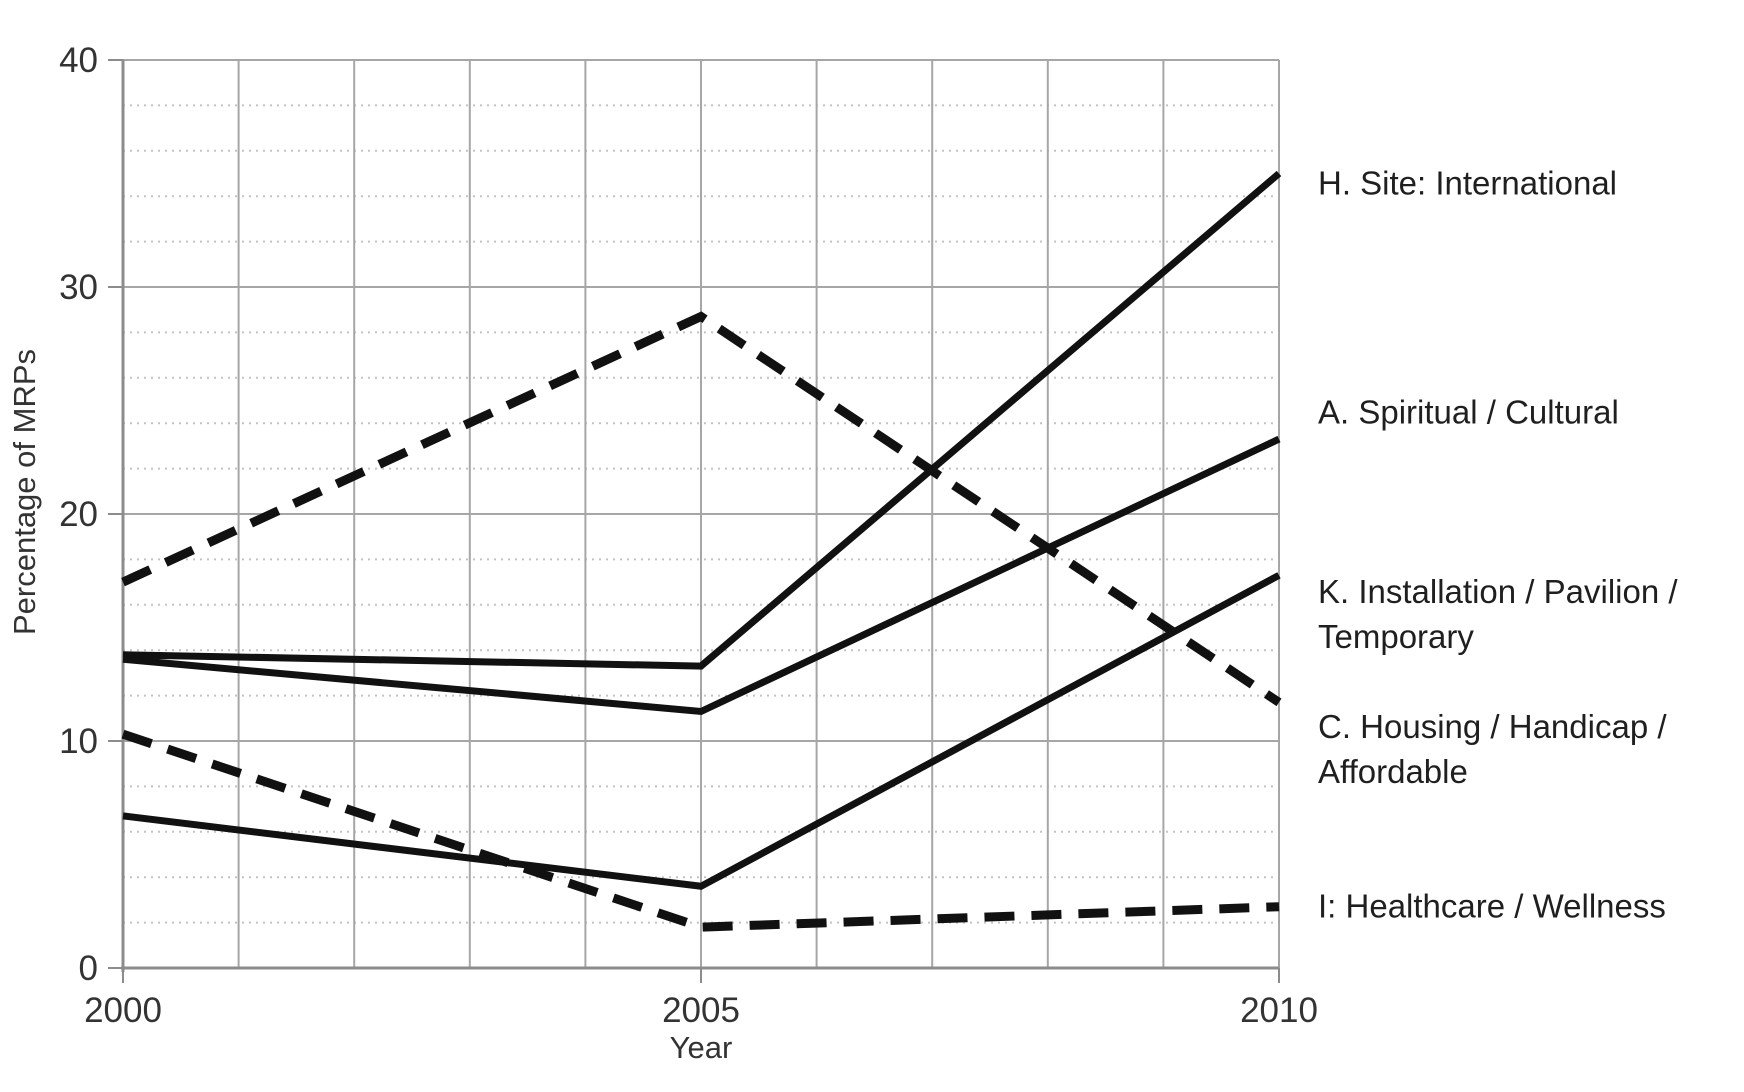 The width and height of the screenshot is (1744, 1092). Describe the element at coordinates (701, 1047) in the screenshot. I see `x-axis-title: Year` at that location.